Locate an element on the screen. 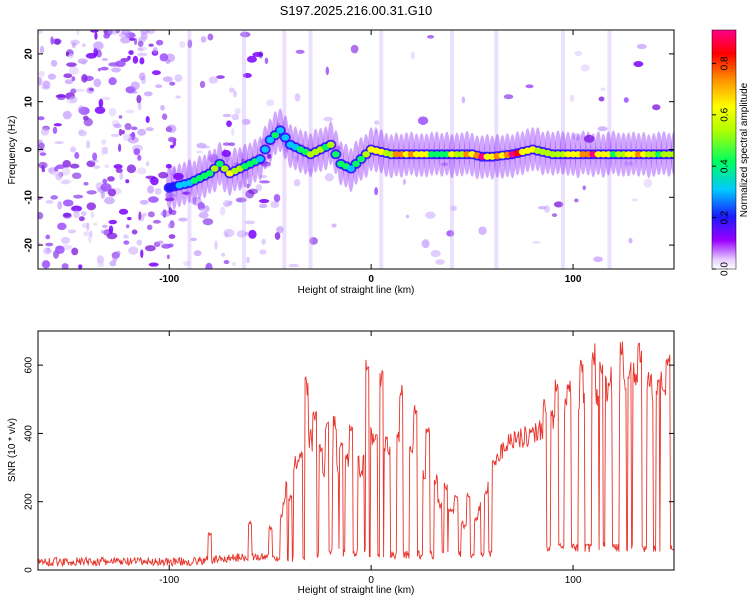  spectrogram-x-tick-label: 100 is located at coordinates (573, 279).